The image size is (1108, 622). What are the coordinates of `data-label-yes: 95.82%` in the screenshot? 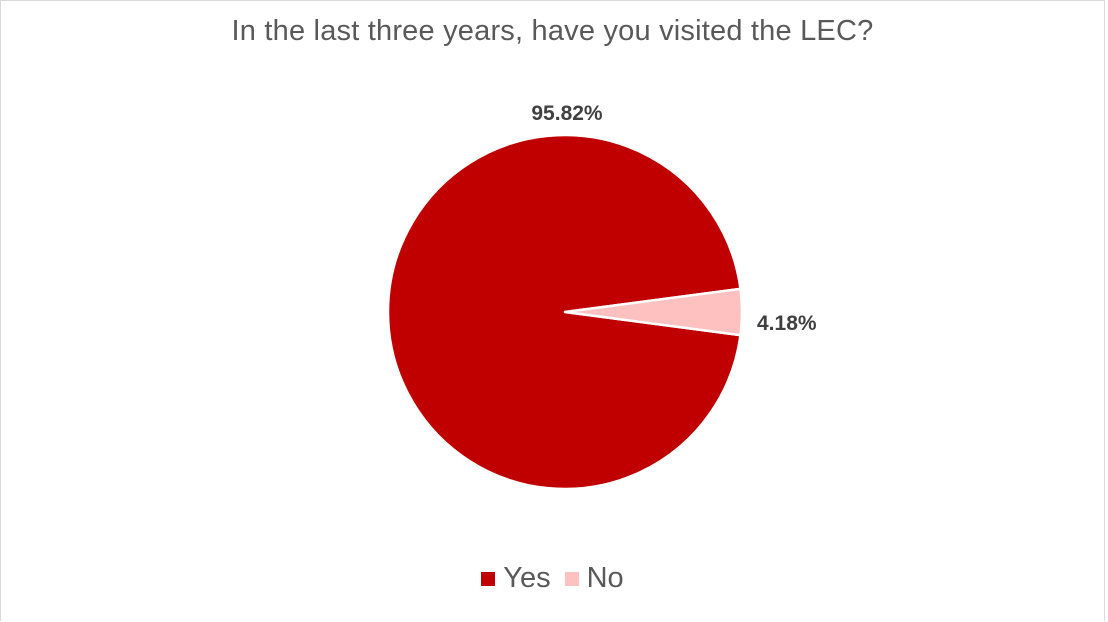 It's located at (567, 113).